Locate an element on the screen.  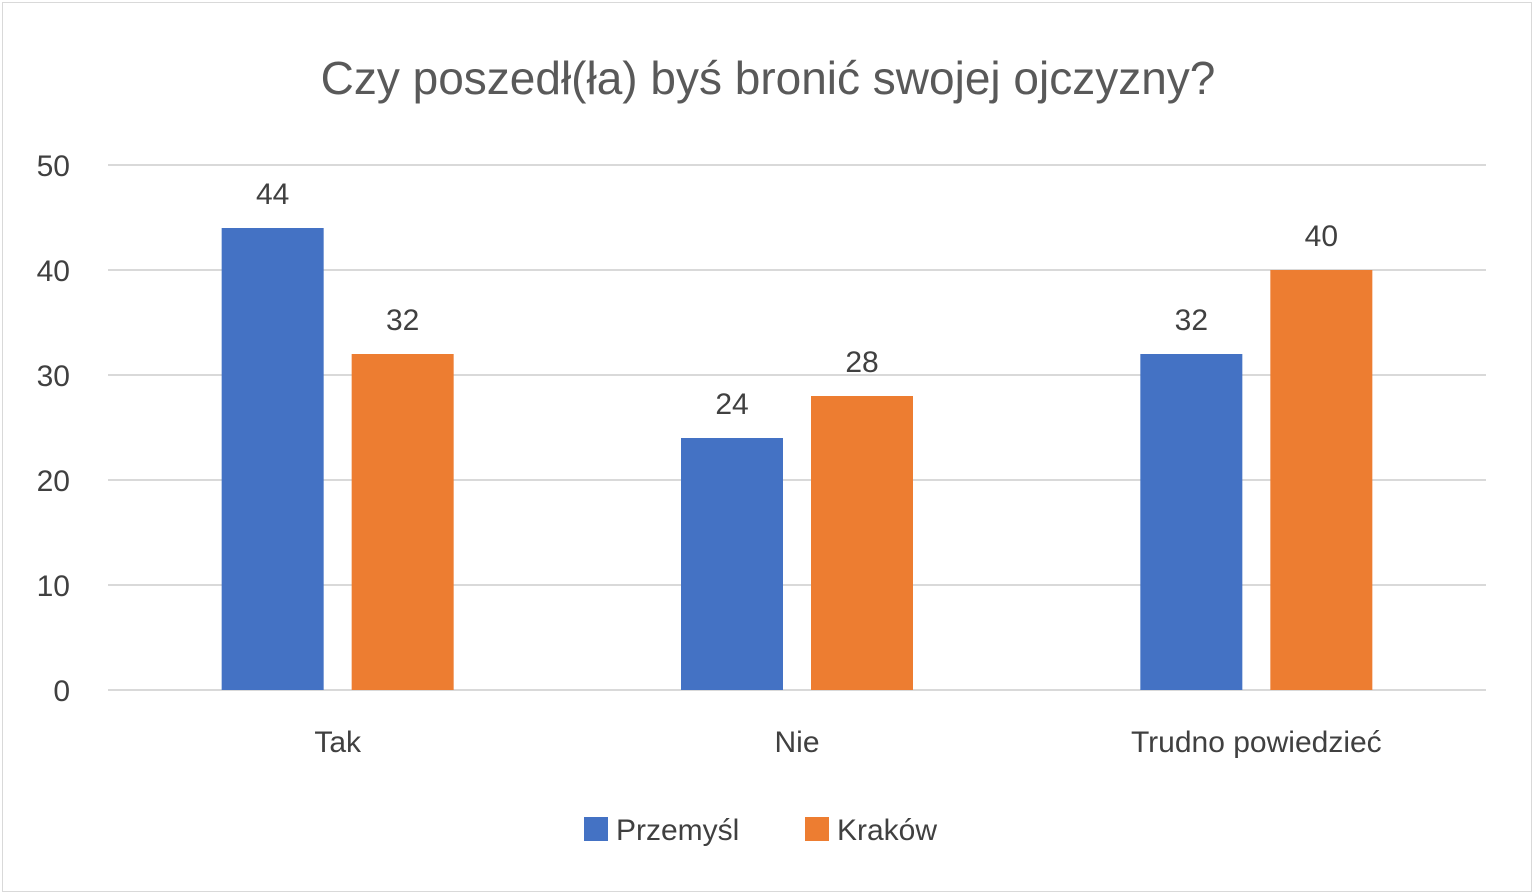
x-category-label: Nie is located at coordinates (796, 742).